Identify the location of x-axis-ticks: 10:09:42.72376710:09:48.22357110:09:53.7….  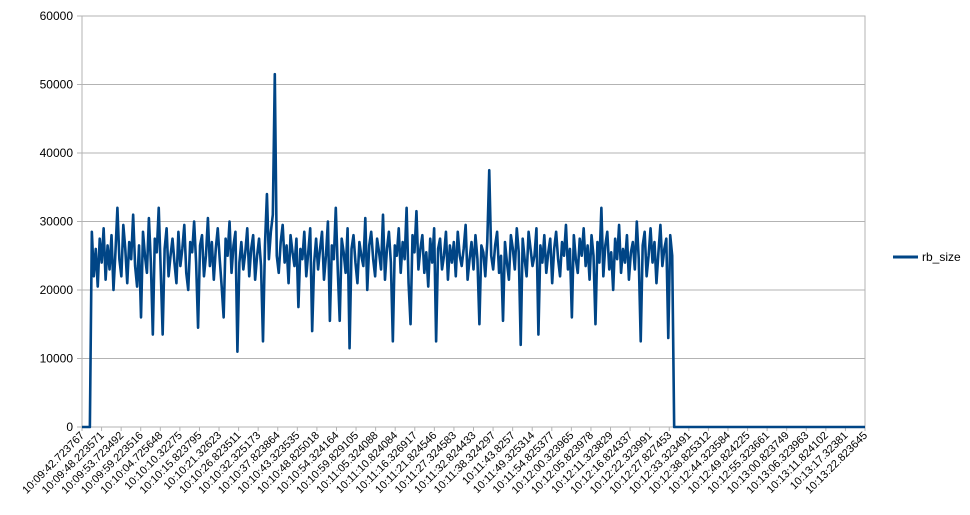
(445, 462).